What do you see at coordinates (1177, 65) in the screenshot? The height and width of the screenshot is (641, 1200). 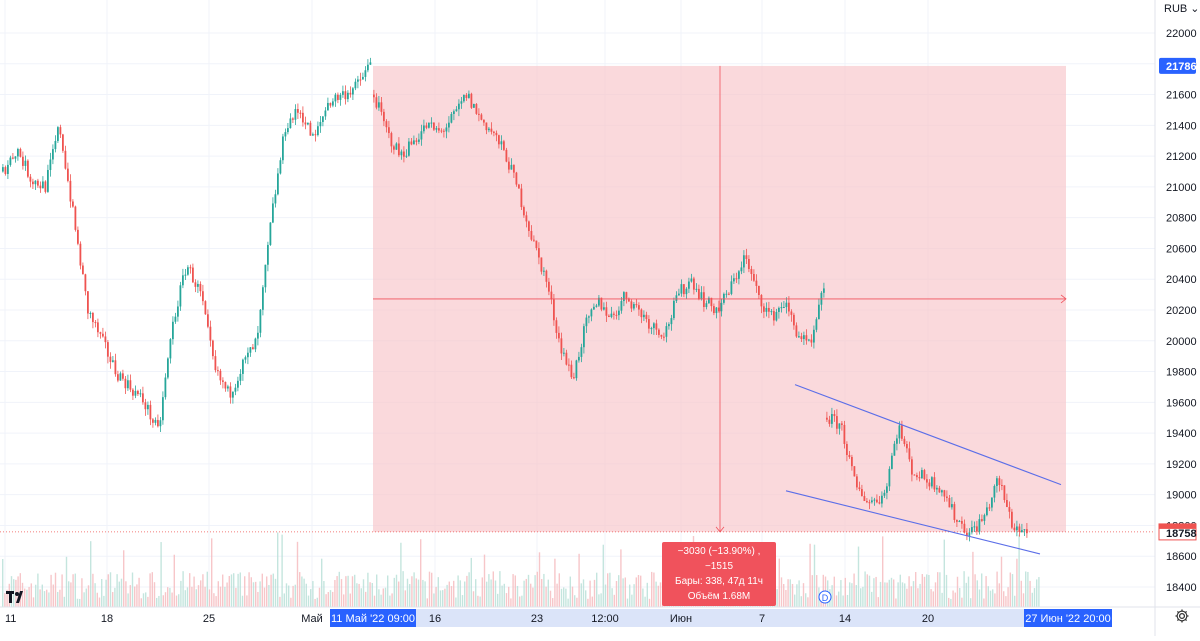 I see `top-price-tag` at bounding box center [1177, 65].